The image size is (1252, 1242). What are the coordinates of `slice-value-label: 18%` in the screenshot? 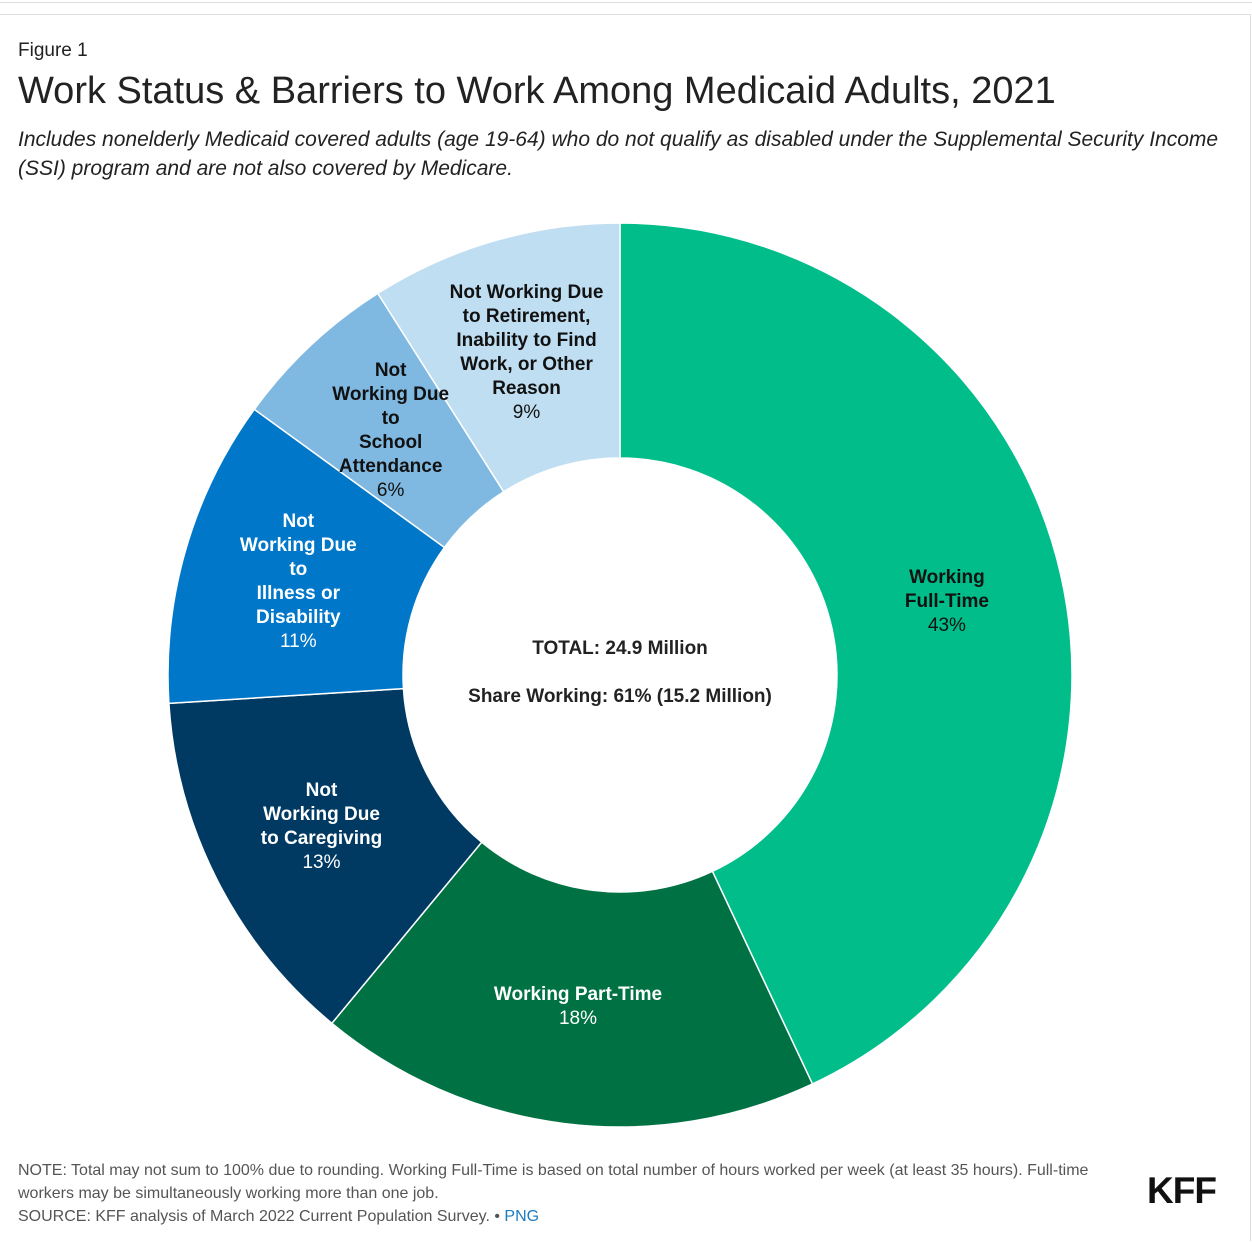 It's located at (578, 1019).